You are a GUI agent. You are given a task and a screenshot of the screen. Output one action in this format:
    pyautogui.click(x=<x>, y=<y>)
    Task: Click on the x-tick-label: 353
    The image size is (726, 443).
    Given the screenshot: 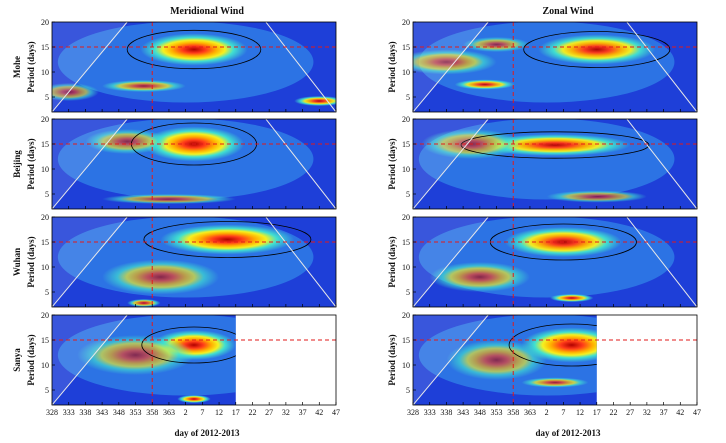 What is the action you would take?
    pyautogui.click(x=136, y=412)
    